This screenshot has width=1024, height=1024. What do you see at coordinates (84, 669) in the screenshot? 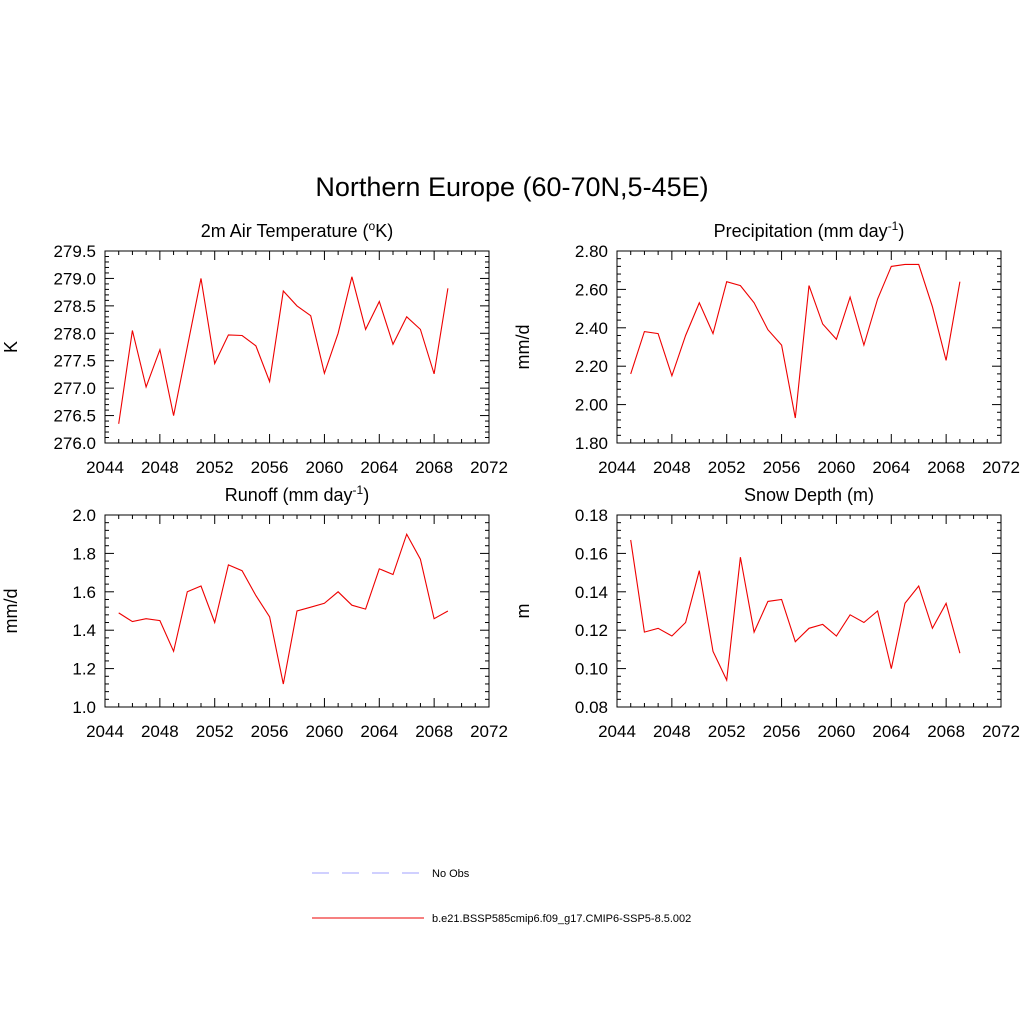
I see `y-tick-label: 1.2` at bounding box center [84, 669].